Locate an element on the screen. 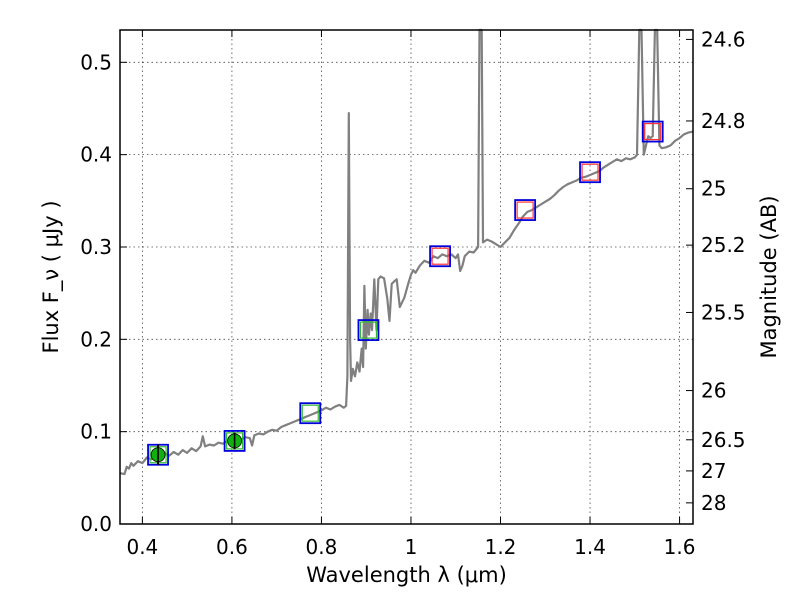  x-tick-label: 1.6 is located at coordinates (680, 547).